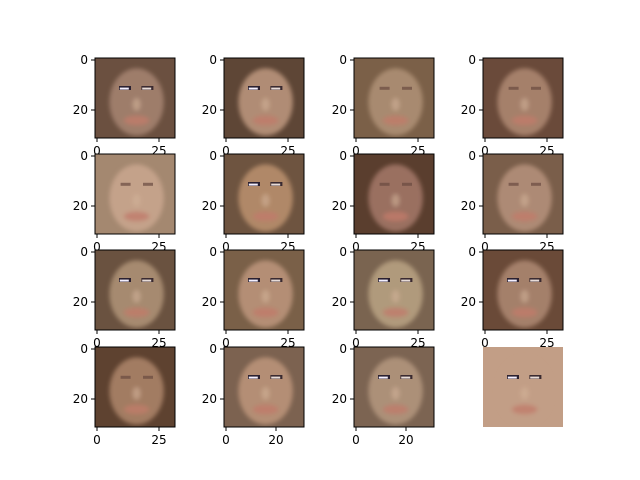 Image resolution: width=640 pixels, height=480 pixels. I want to click on thumbnail-panel-12: 0 20 0 25, so click(512, 297).